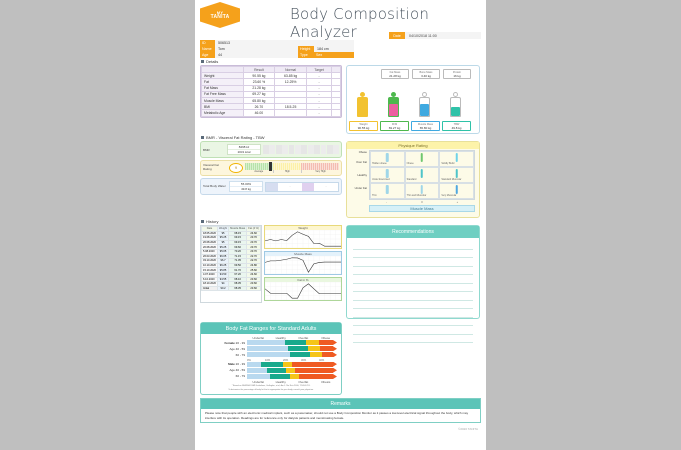 This screenshot has height=450, width=681. I want to click on bmr-label: BMR, so click(206, 149).